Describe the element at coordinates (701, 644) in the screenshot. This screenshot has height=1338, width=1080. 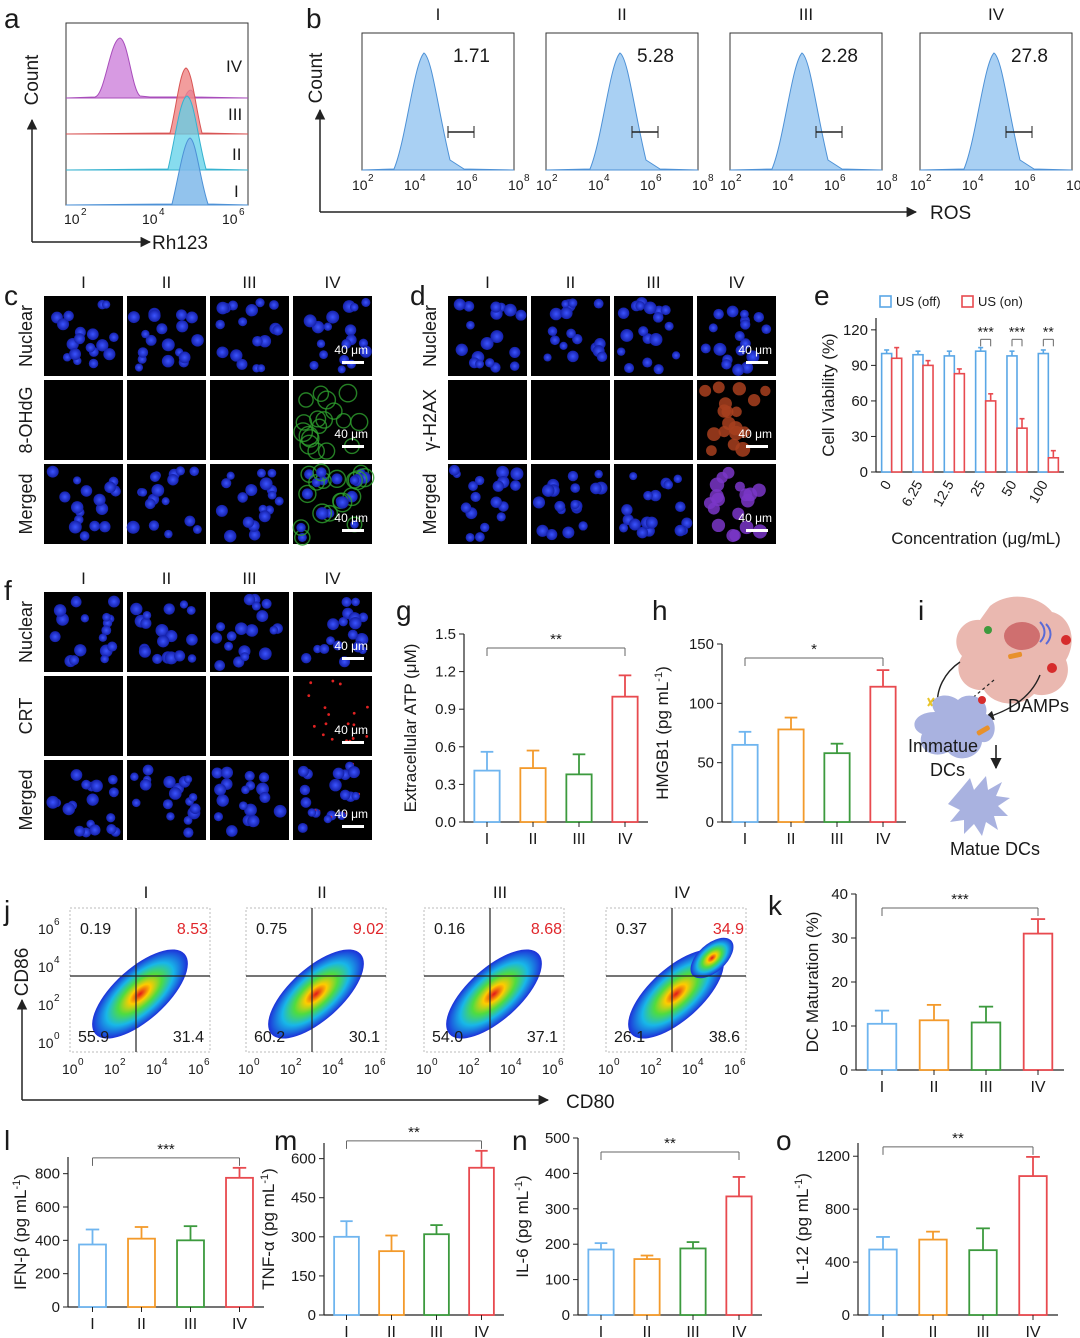
I see `chart-h-ytick: 150` at that location.